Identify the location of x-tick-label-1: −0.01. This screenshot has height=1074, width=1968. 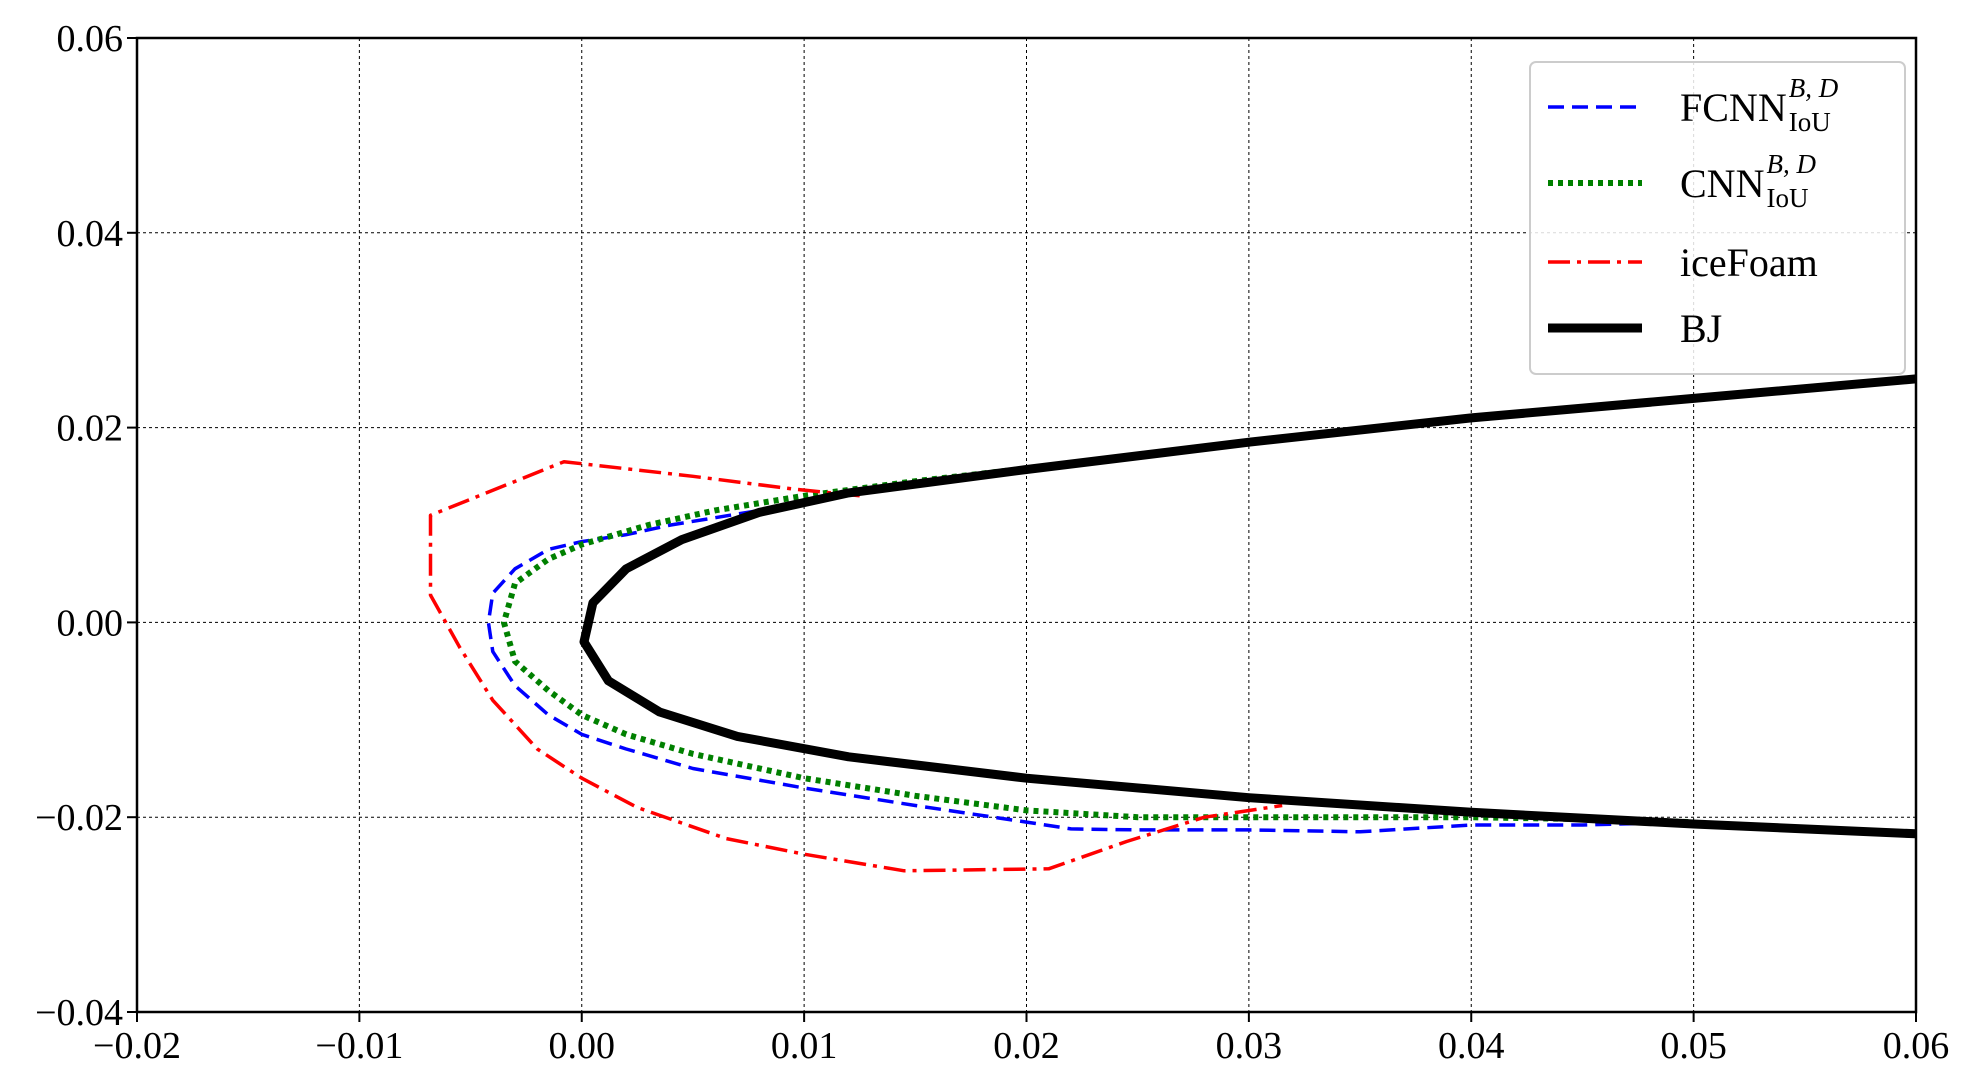
(359, 1046).